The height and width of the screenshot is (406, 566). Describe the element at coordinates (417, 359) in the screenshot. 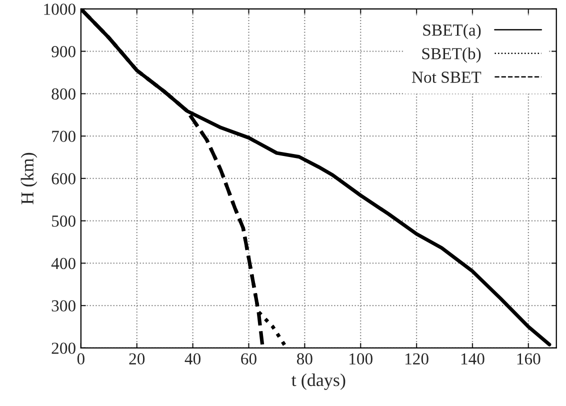

I see `x-tick-label: 120` at that location.